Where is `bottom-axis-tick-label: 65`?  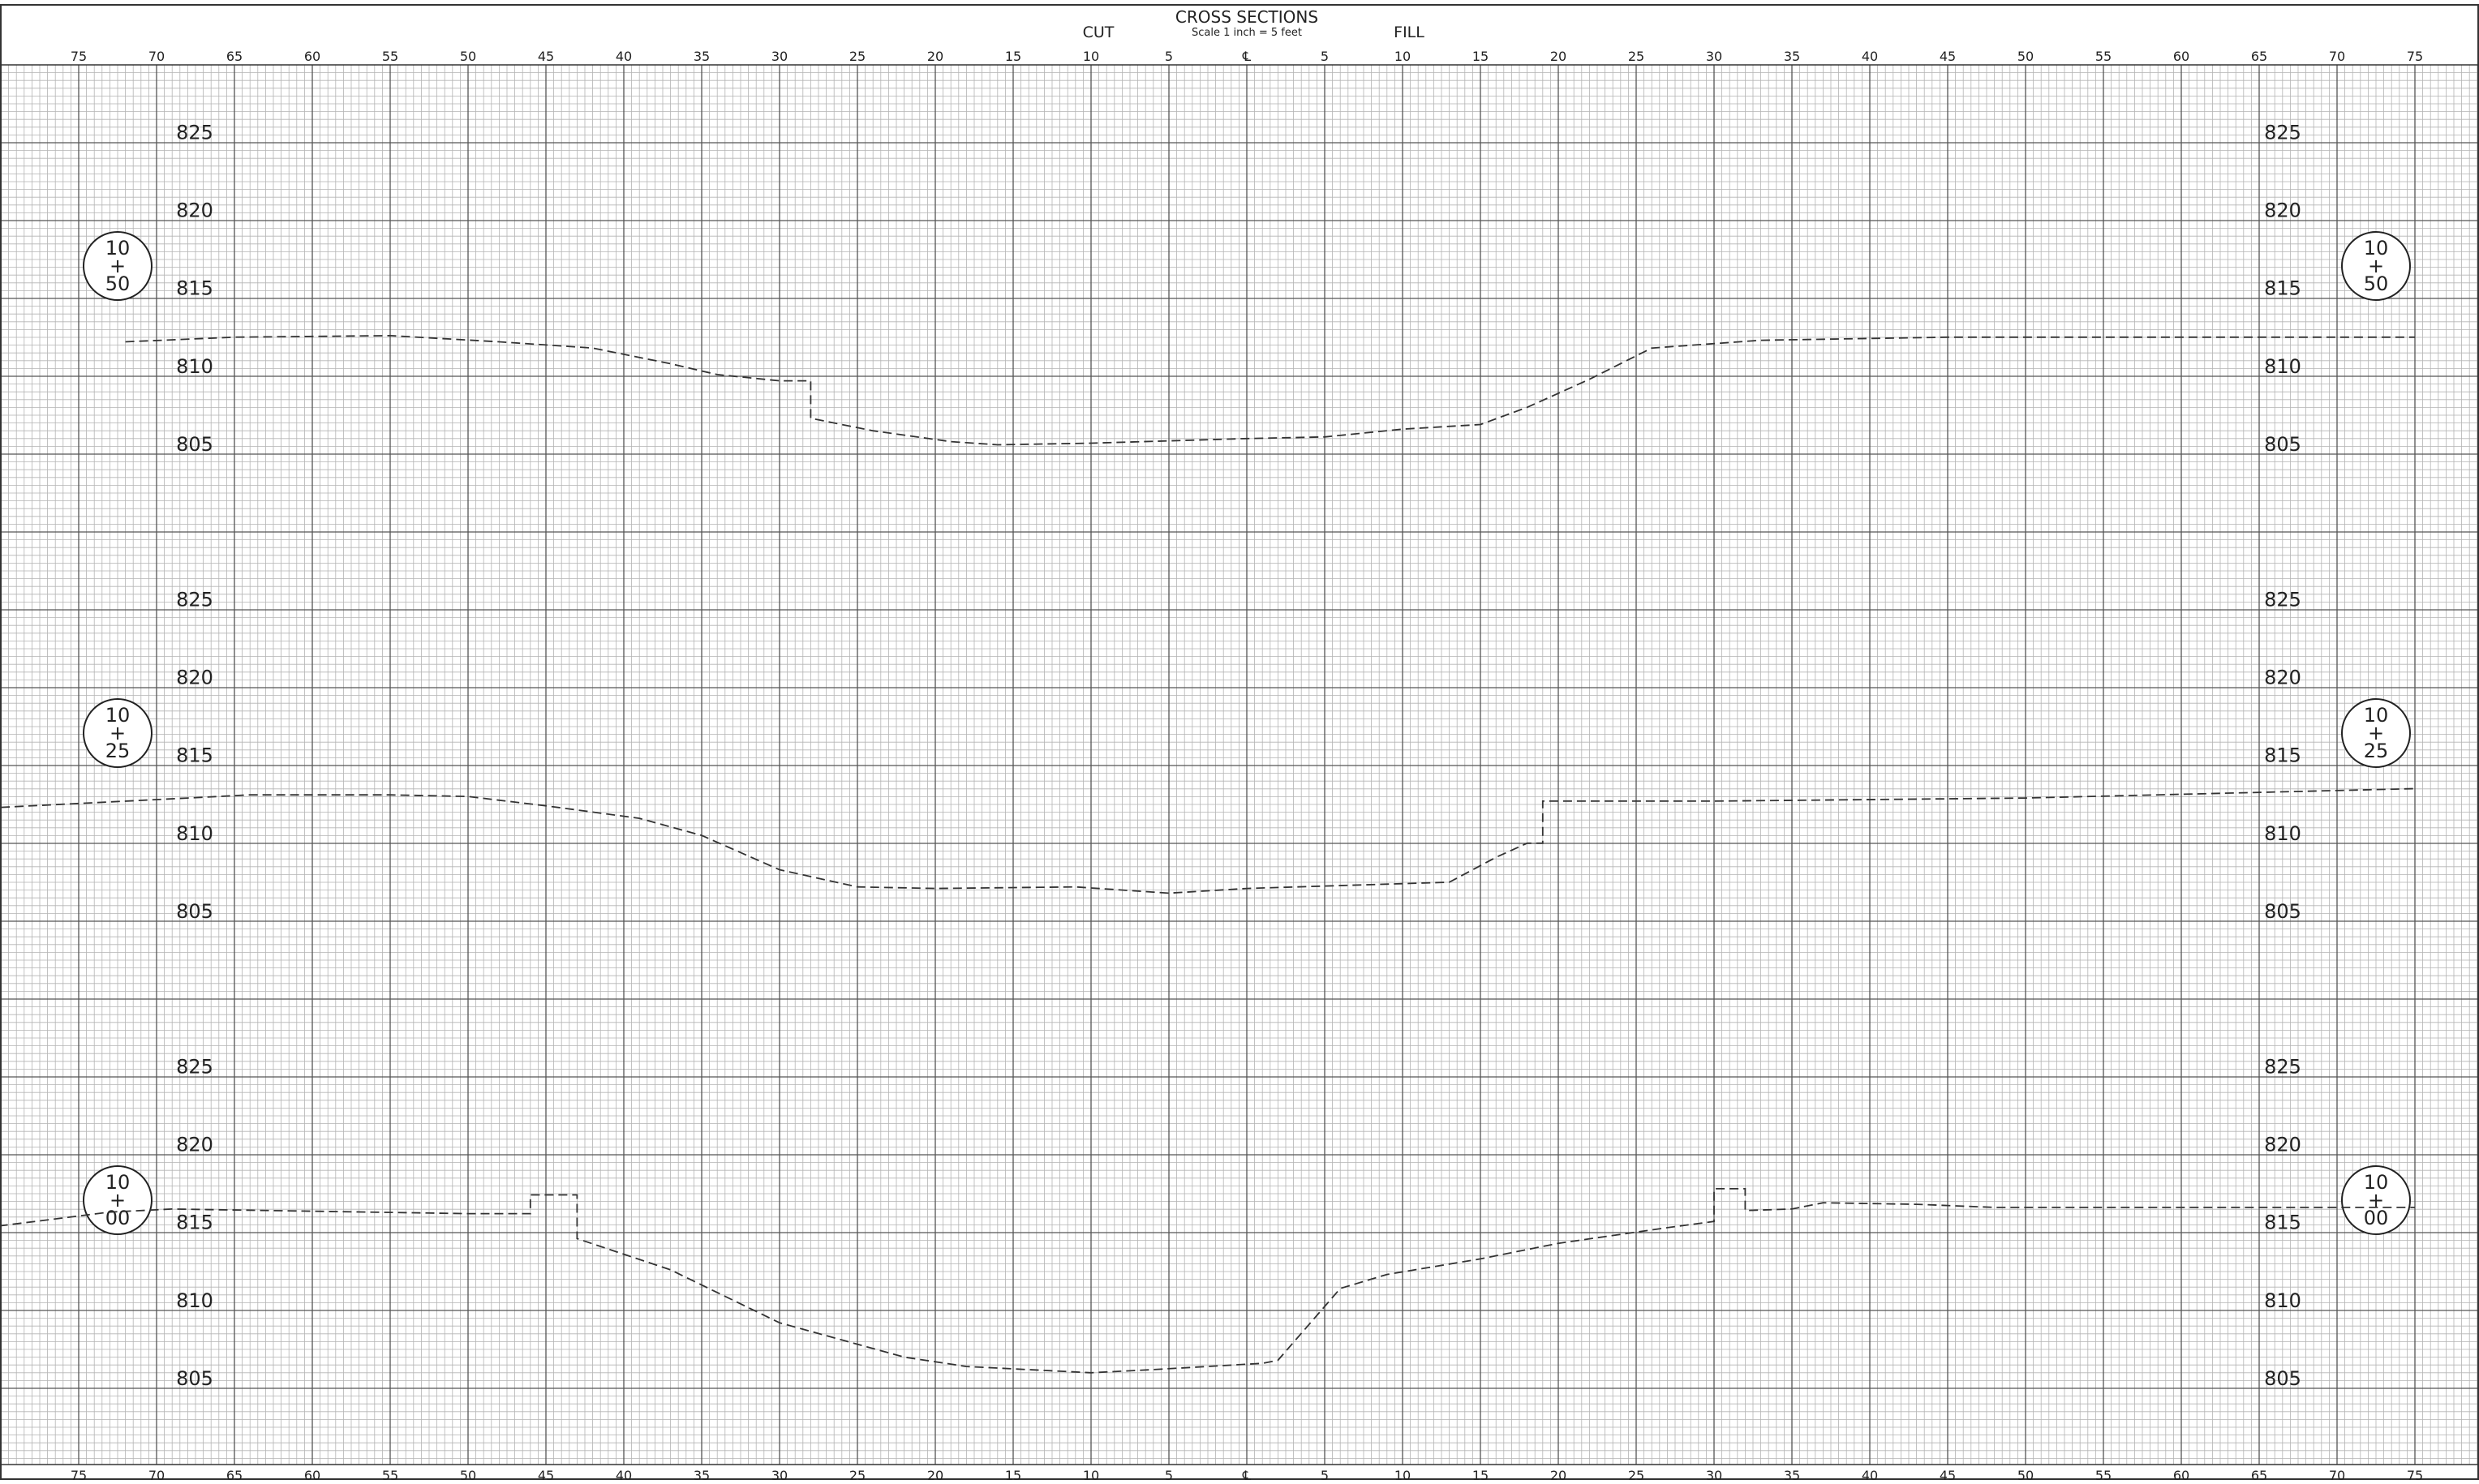 bottom-axis-tick-label: 65 is located at coordinates (2259, 1475).